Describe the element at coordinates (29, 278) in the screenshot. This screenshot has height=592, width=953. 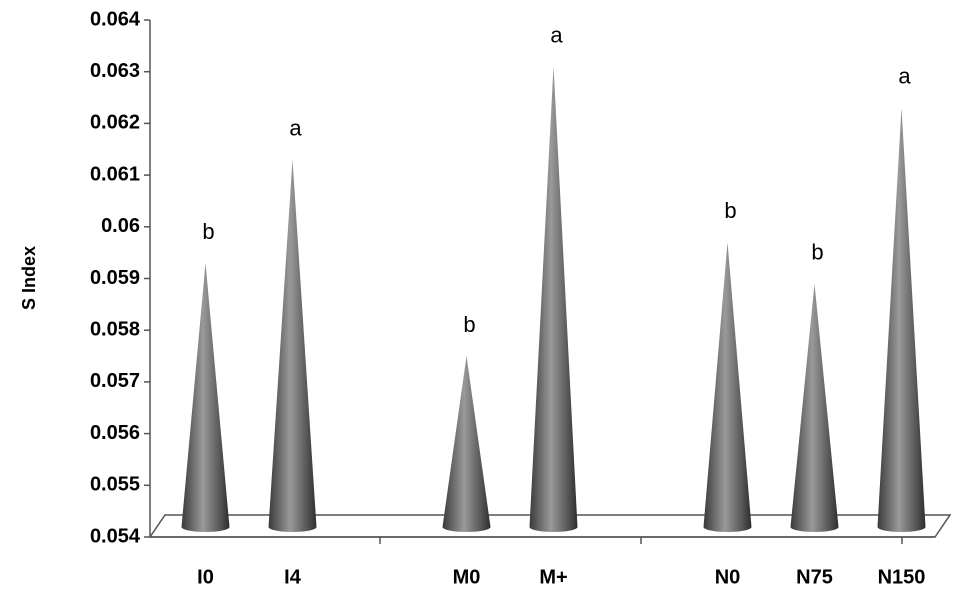
I see `y-axis-label: S Index` at that location.